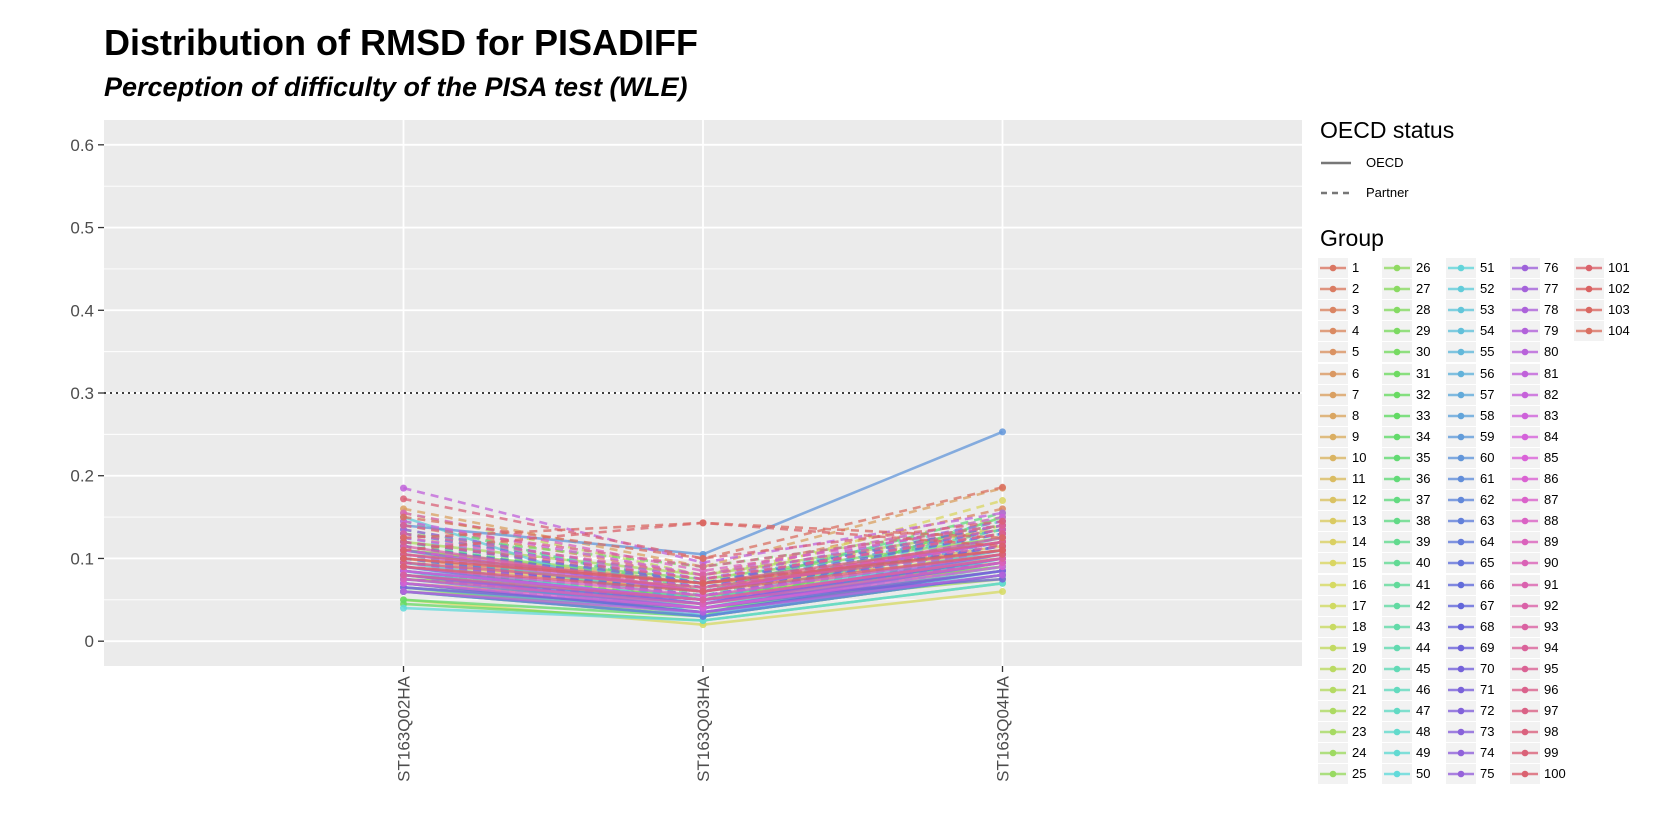 The width and height of the screenshot is (1653, 826). What do you see at coordinates (1487, 352) in the screenshot?
I see `color-label: 55` at bounding box center [1487, 352].